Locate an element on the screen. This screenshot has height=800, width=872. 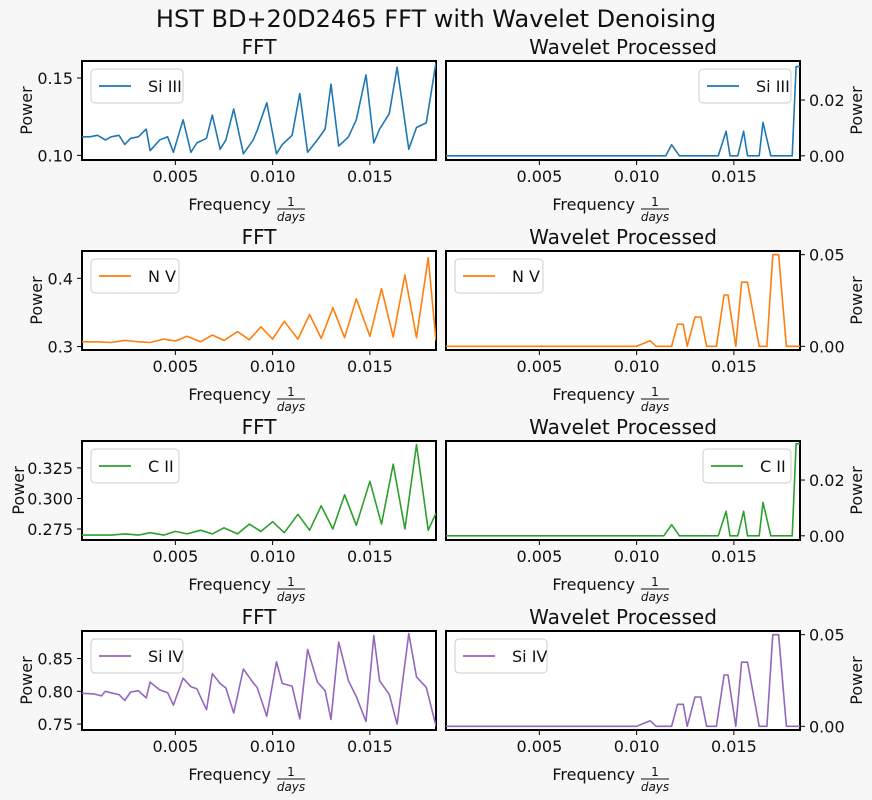
y-tick-label: 0.85 is located at coordinates (55, 659).